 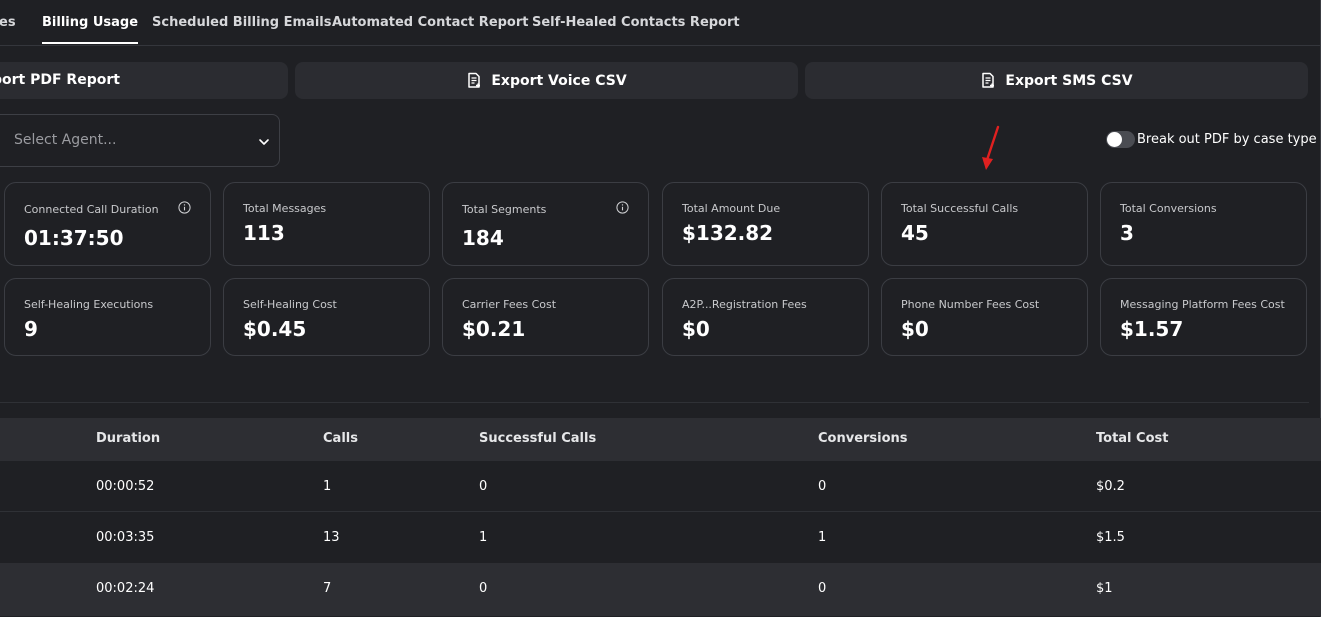 What do you see at coordinates (1127, 233) in the screenshot?
I see `stat-value: 3` at bounding box center [1127, 233].